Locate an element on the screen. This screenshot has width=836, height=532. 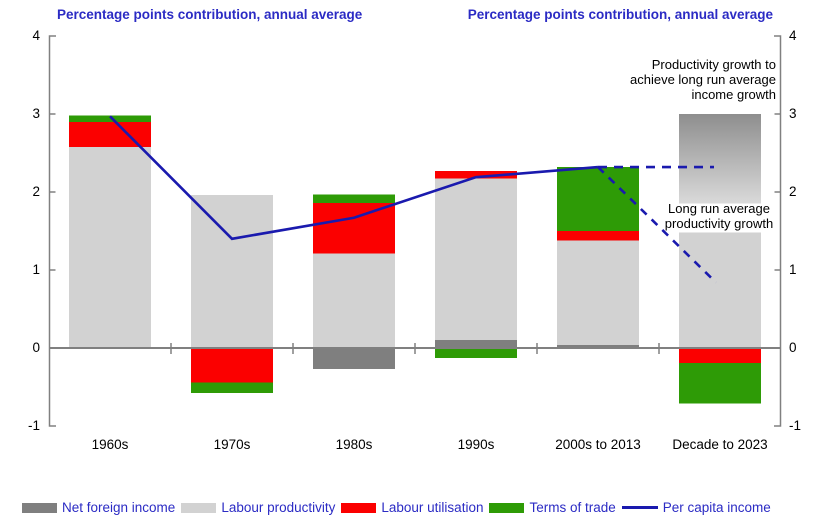
legend-item: Net foreign income is located at coordinates (98, 507).